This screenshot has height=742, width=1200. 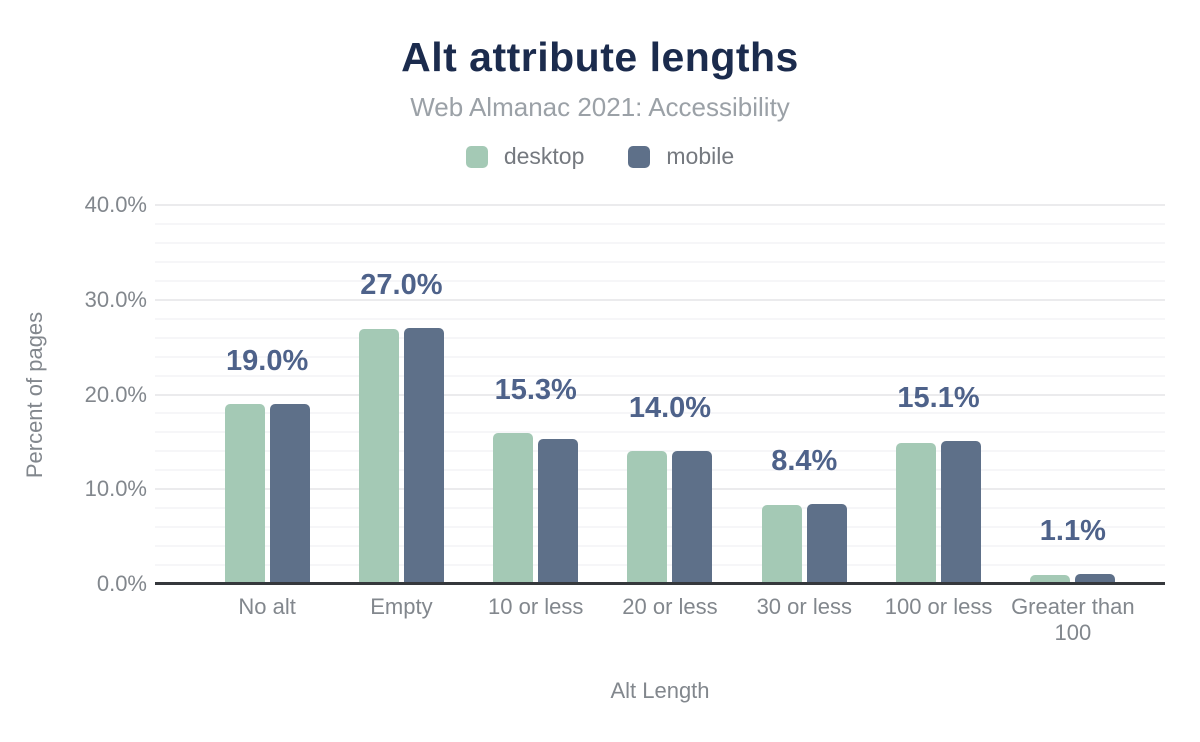 What do you see at coordinates (544, 156) in the screenshot?
I see `legend-label: desktop` at bounding box center [544, 156].